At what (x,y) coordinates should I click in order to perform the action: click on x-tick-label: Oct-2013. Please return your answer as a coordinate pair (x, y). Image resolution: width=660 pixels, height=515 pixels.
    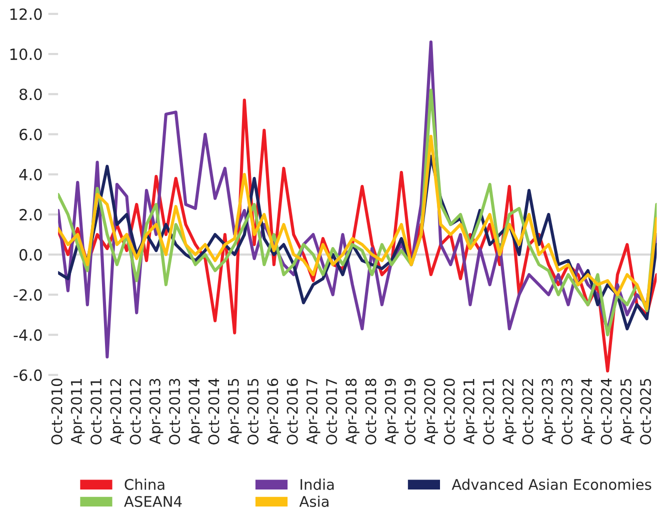
    Looking at the image, I should click on (174, 411).